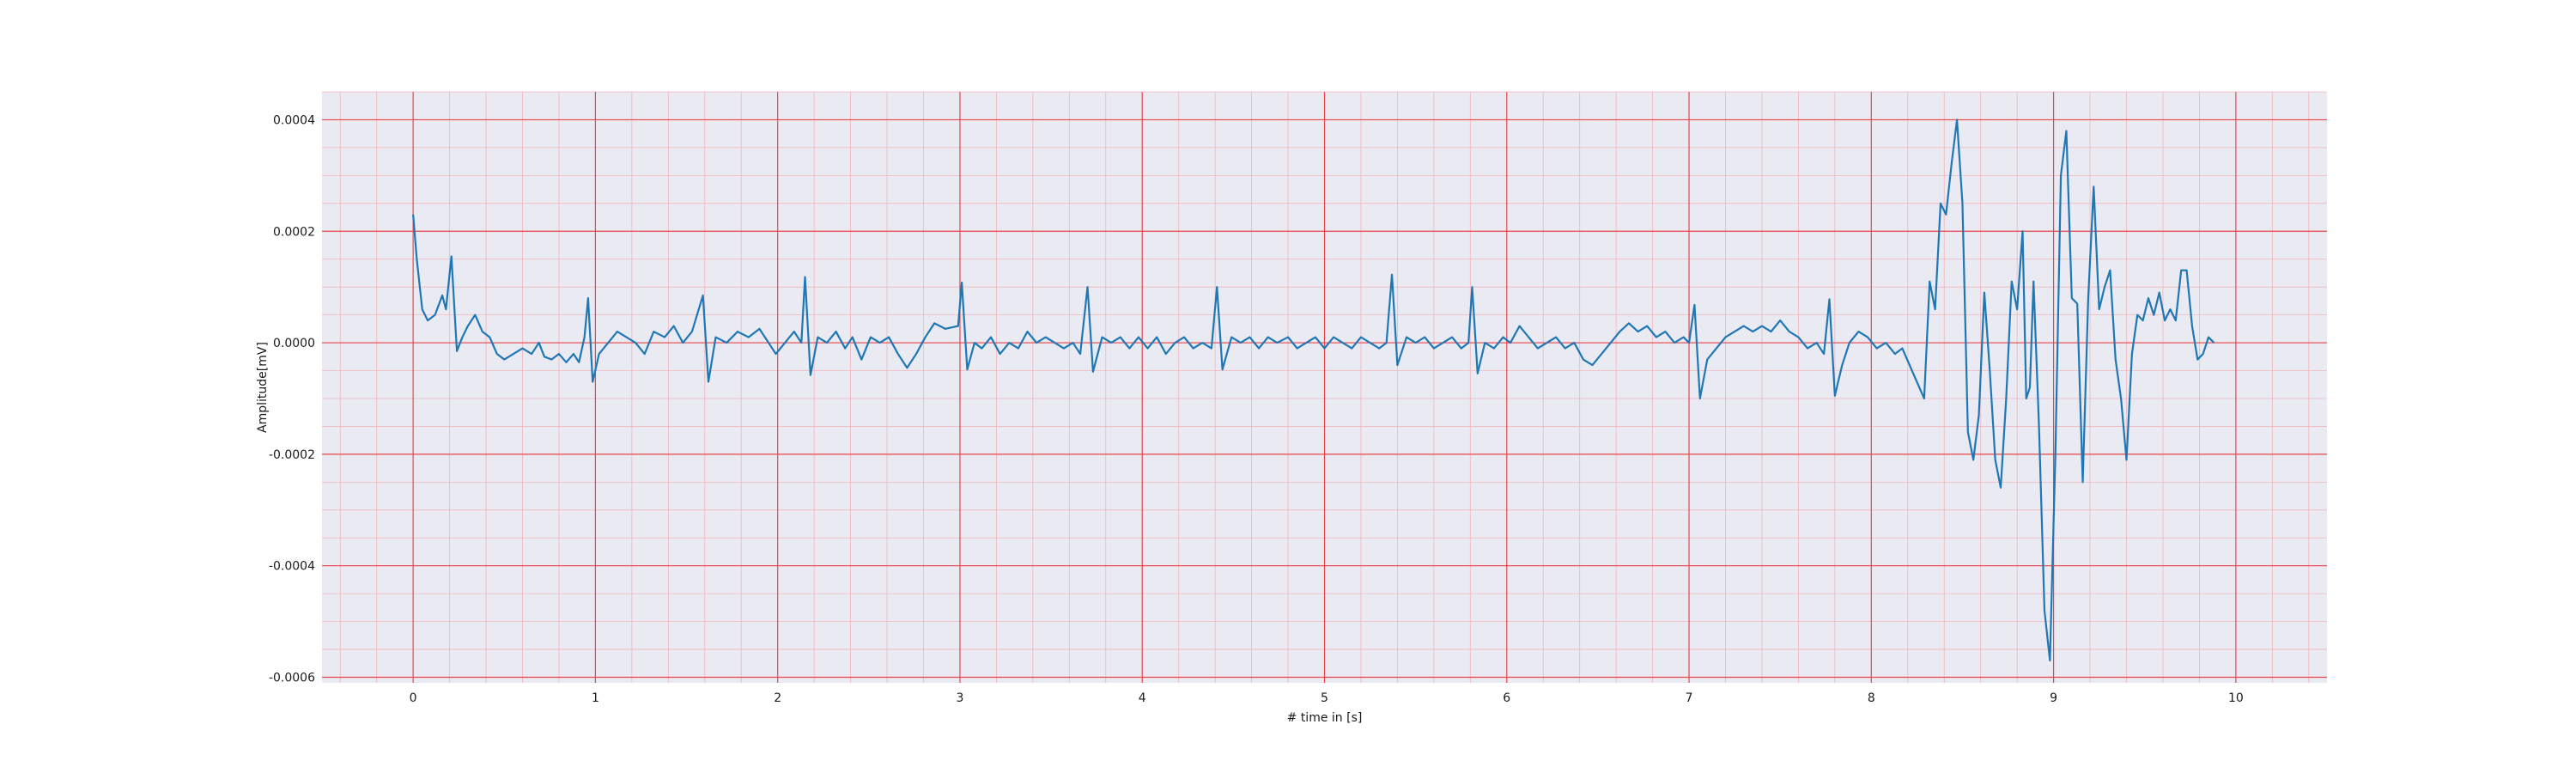 This screenshot has height=773, width=2576. Describe the element at coordinates (292, 678) in the screenshot. I see `y-tick-label: -0.0006` at that location.